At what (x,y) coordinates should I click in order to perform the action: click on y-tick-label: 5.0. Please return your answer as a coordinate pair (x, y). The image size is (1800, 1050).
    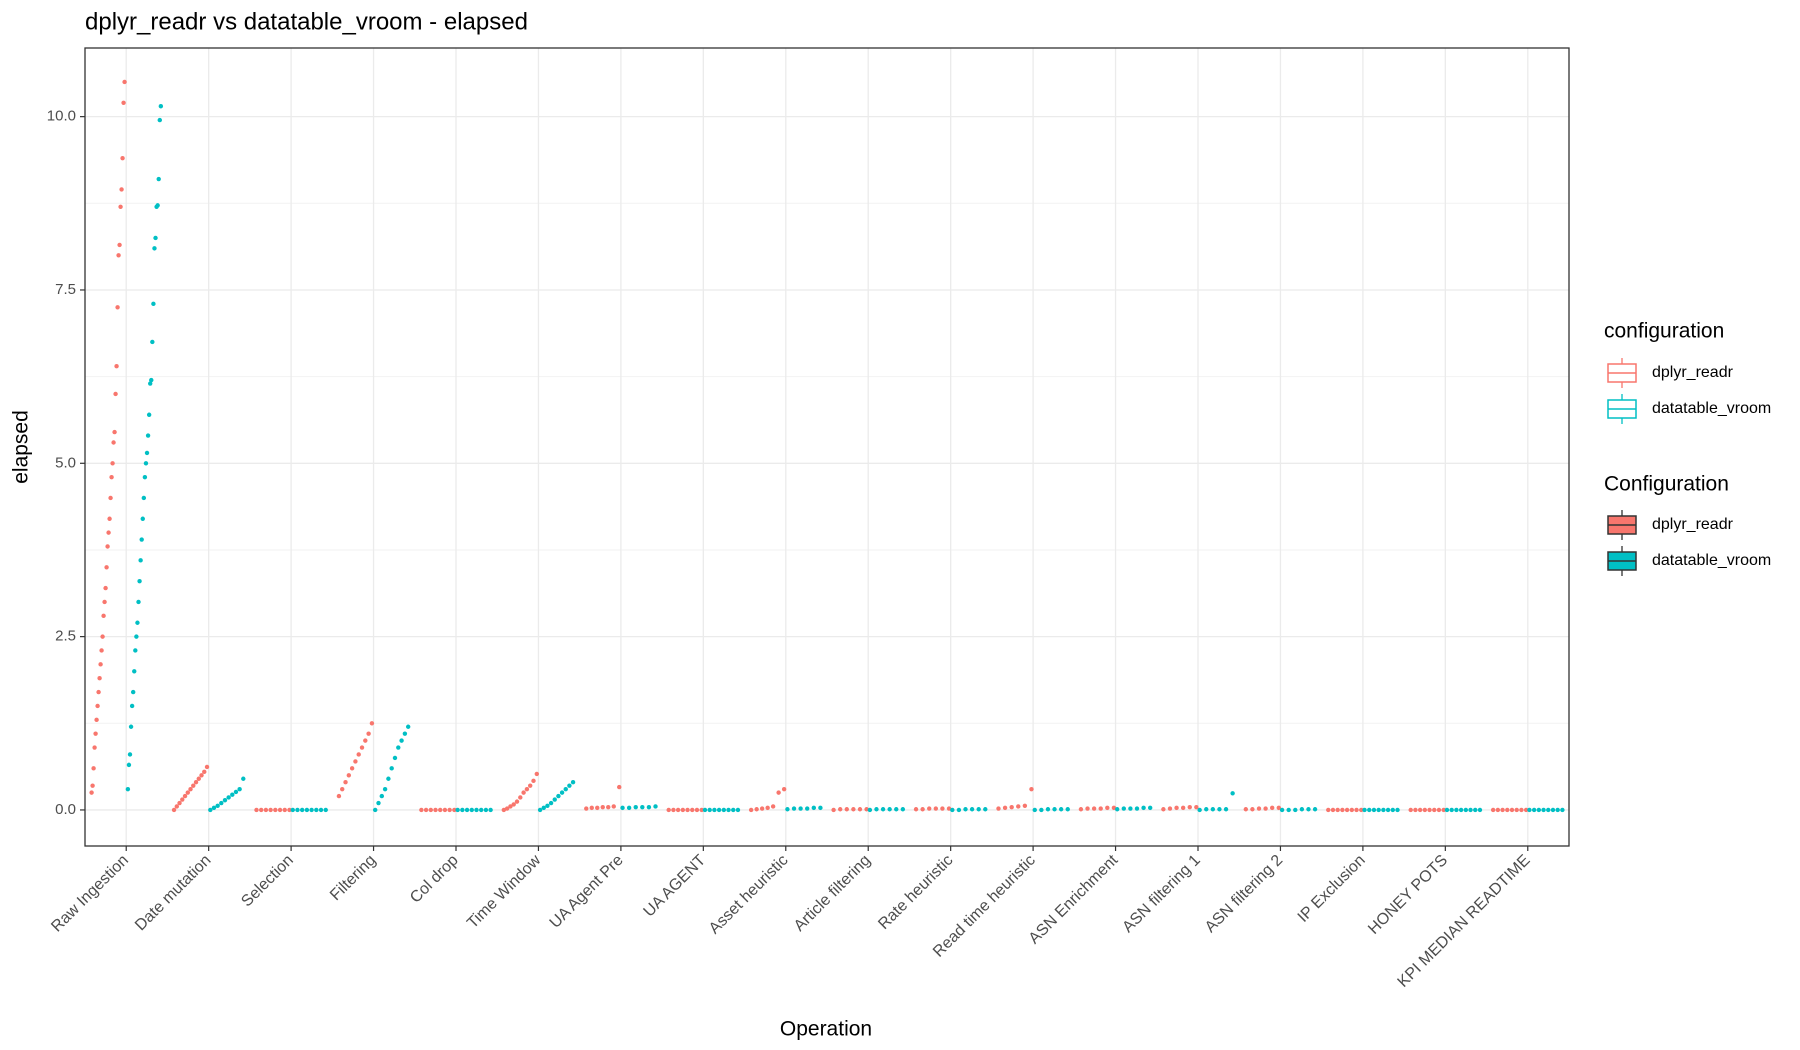
    Looking at the image, I should click on (65, 462).